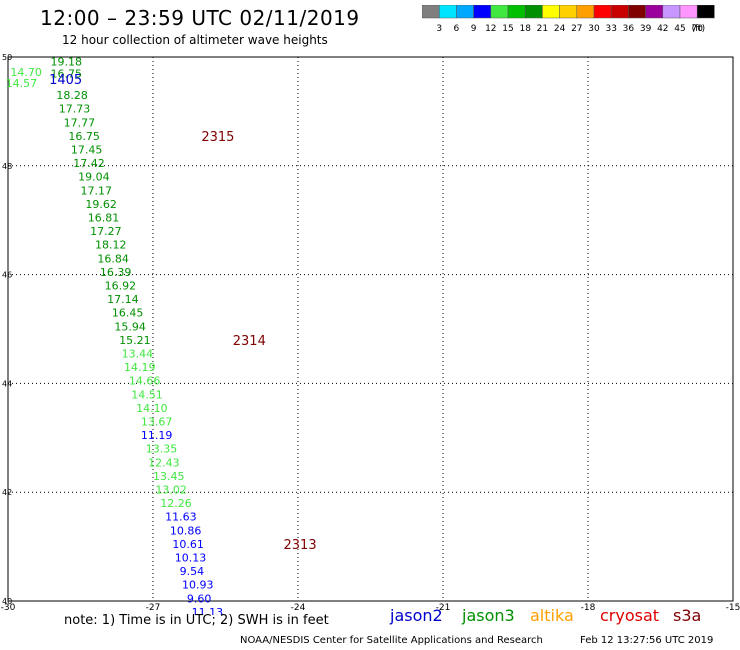 The height and width of the screenshot is (650, 740). Describe the element at coordinates (662, 29) in the screenshot. I see `color-scale-tick: 42` at that location.